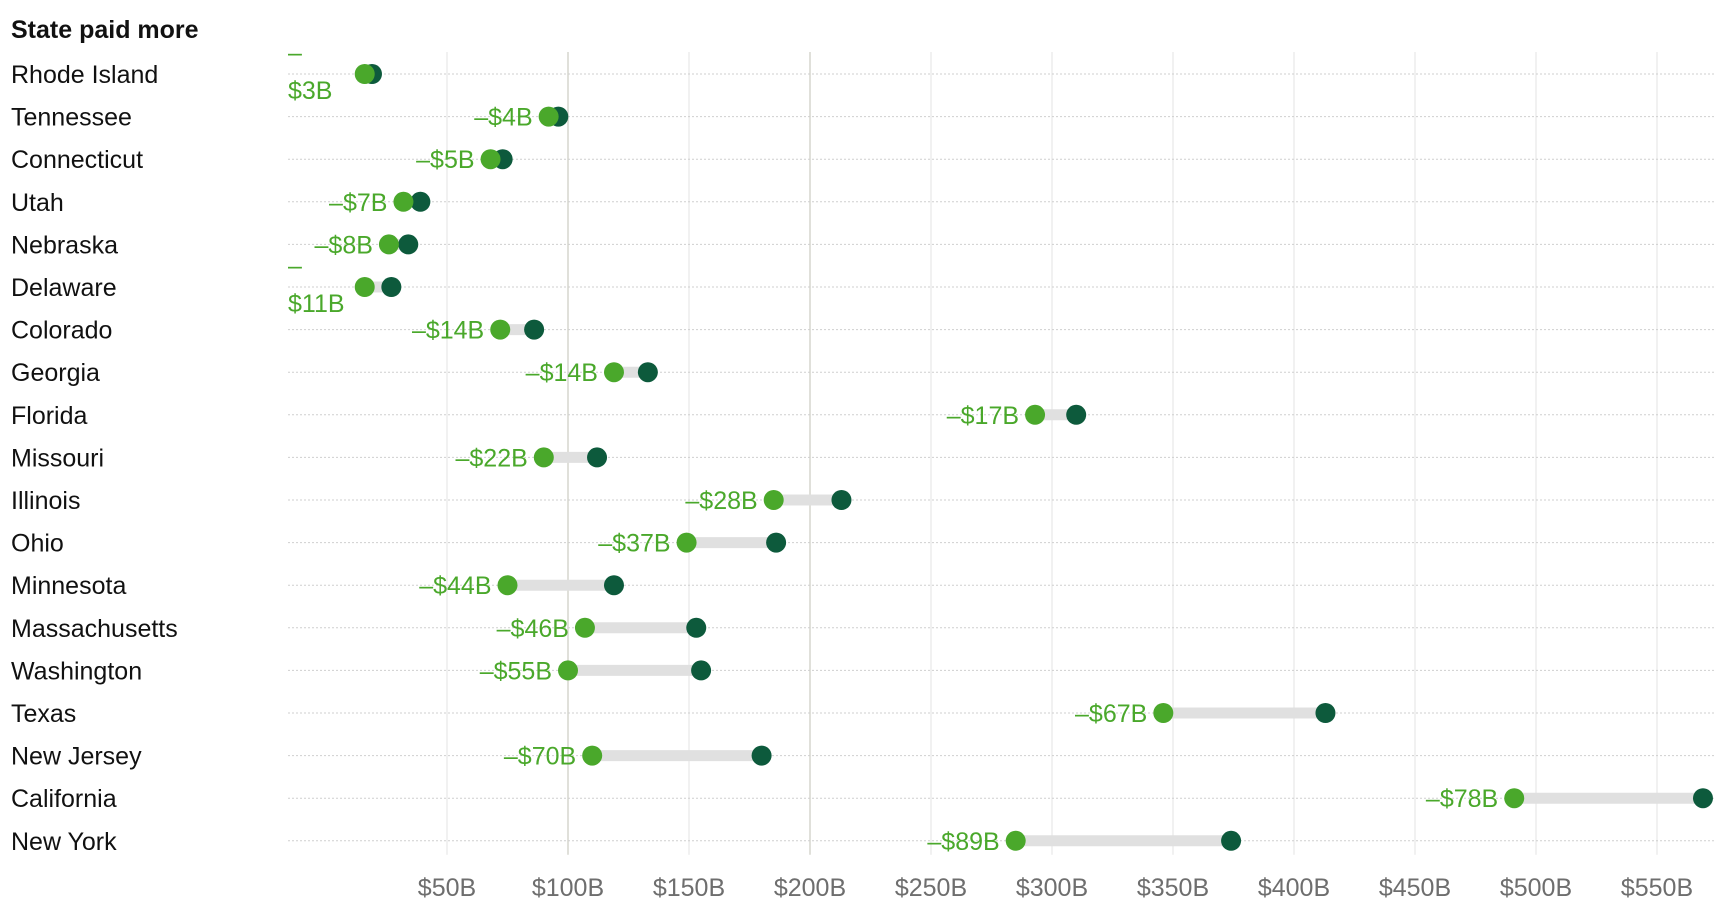  I want to click on difference-label: $11B, so click(316, 304).